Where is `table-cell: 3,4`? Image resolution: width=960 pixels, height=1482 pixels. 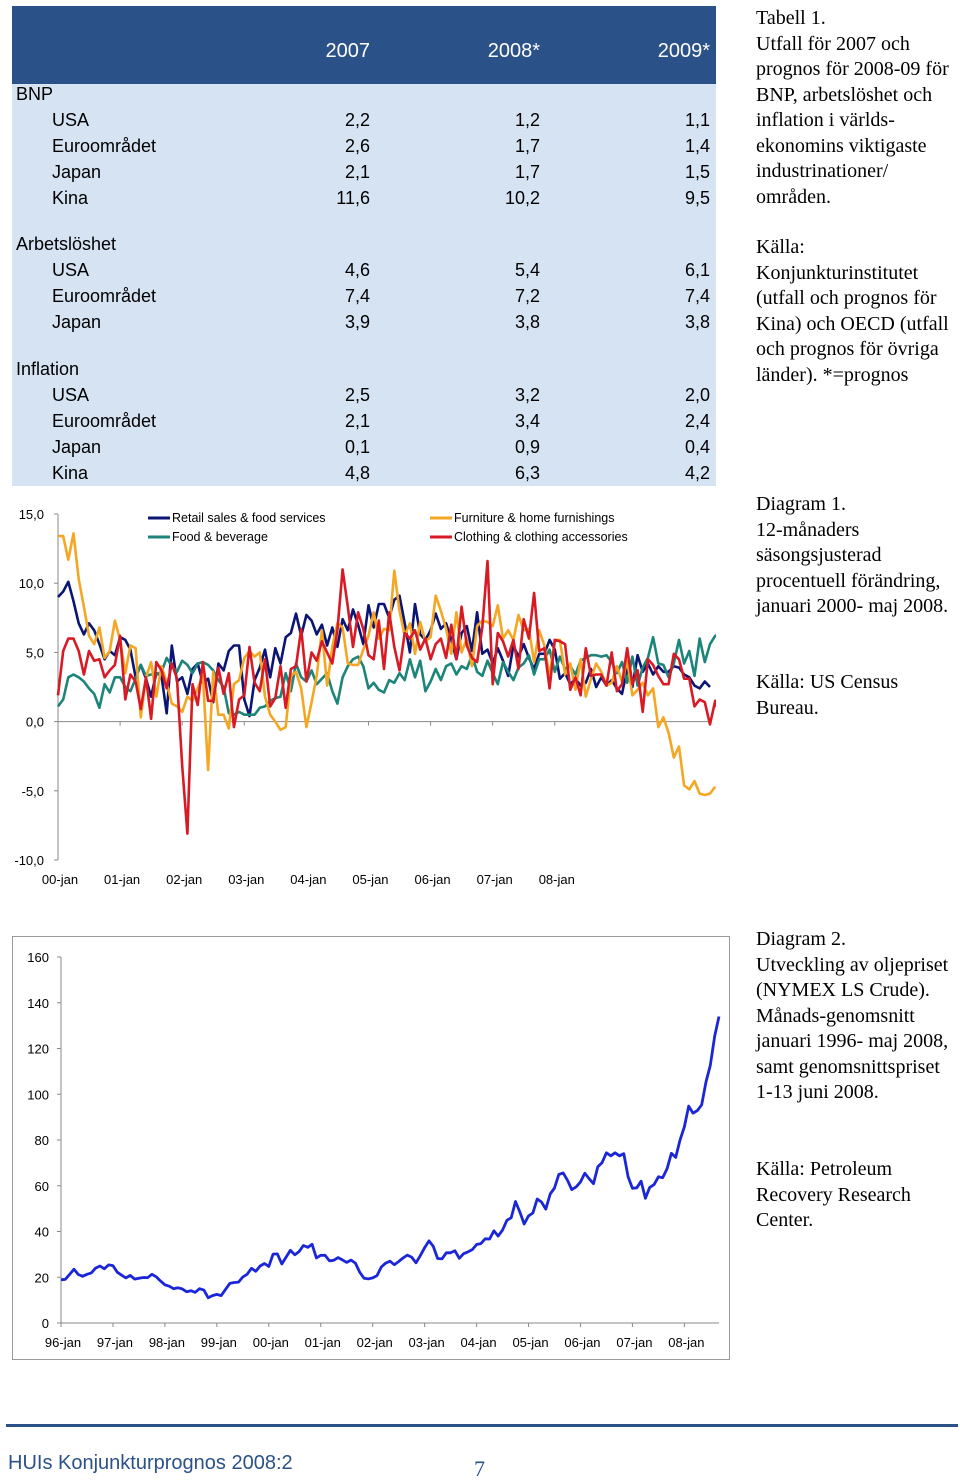
table-cell: 3,4 is located at coordinates (527, 421).